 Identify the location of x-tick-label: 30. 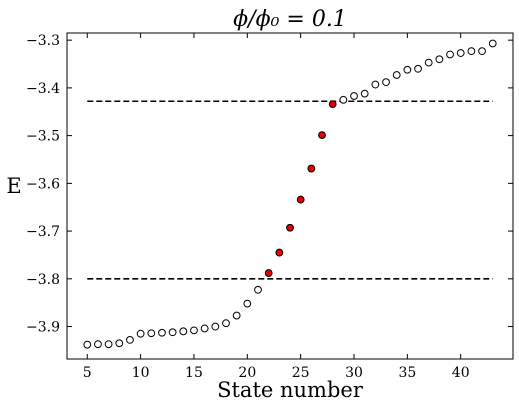
(354, 373).